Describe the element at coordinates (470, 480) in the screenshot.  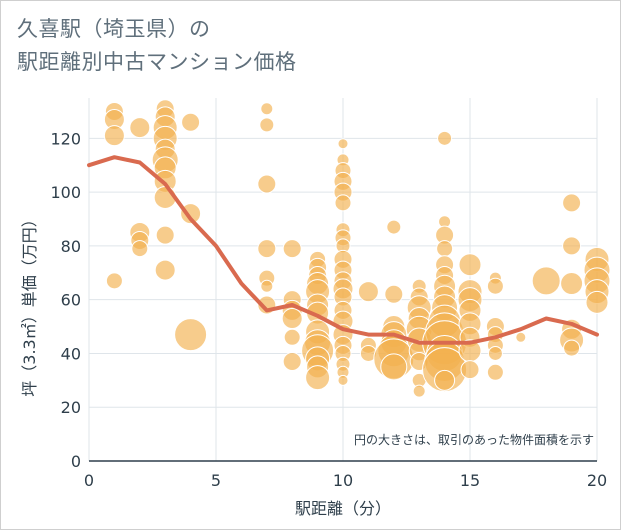
I see `x-tick-label: 15` at that location.